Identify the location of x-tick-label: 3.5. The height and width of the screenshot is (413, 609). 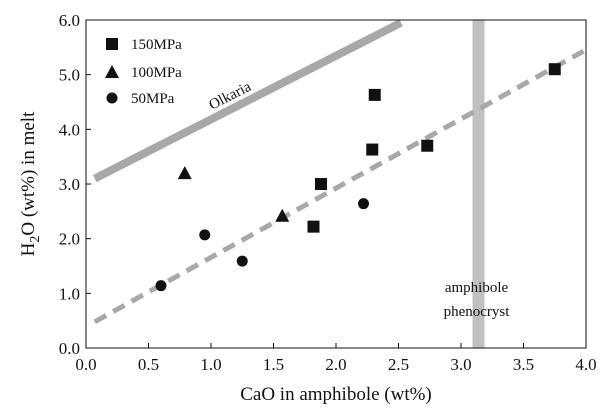
(523, 364).